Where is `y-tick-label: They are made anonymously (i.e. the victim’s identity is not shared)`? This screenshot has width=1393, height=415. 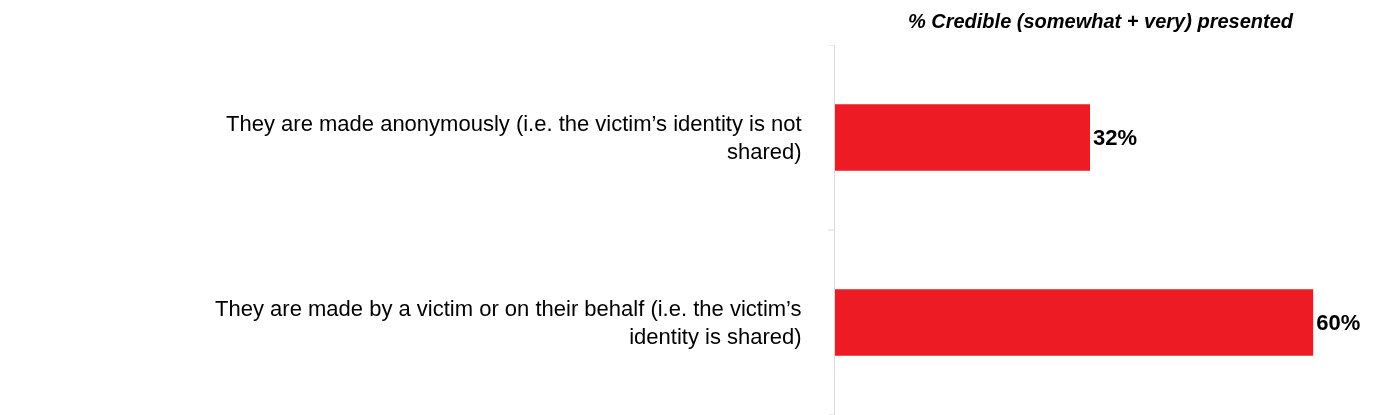
y-tick-label: They are made anonymously (i.e. the victim’s identity is not shared) is located at coordinates (514, 137).